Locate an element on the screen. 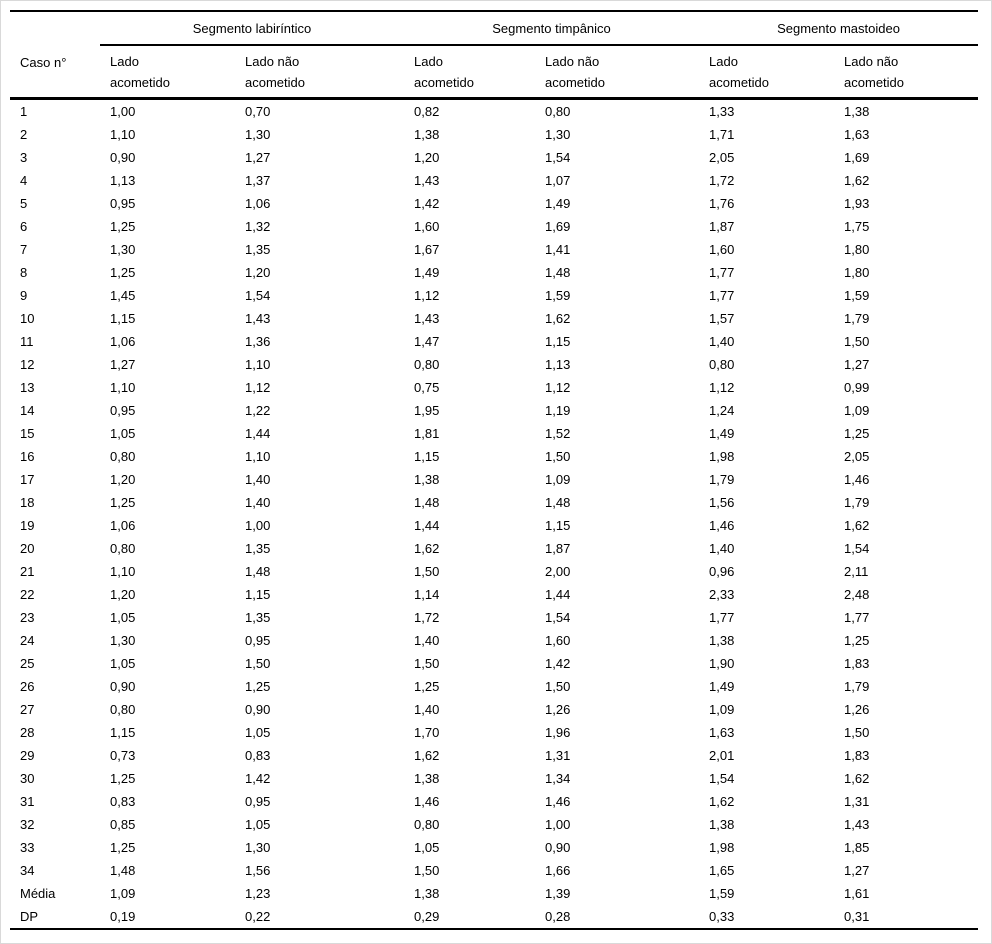  lab-nao-acometido-cell: 0,22 is located at coordinates (258, 916).